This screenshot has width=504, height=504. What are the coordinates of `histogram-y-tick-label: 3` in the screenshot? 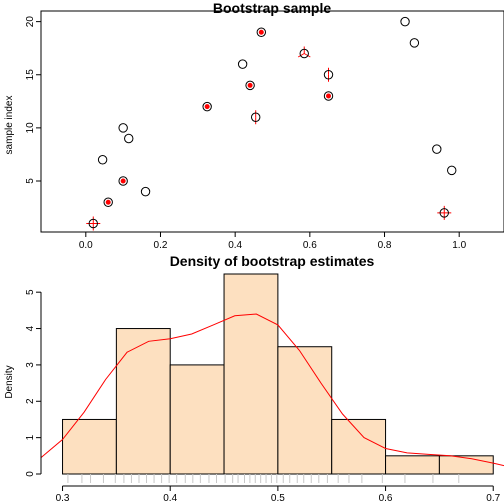 It's located at (30, 365).